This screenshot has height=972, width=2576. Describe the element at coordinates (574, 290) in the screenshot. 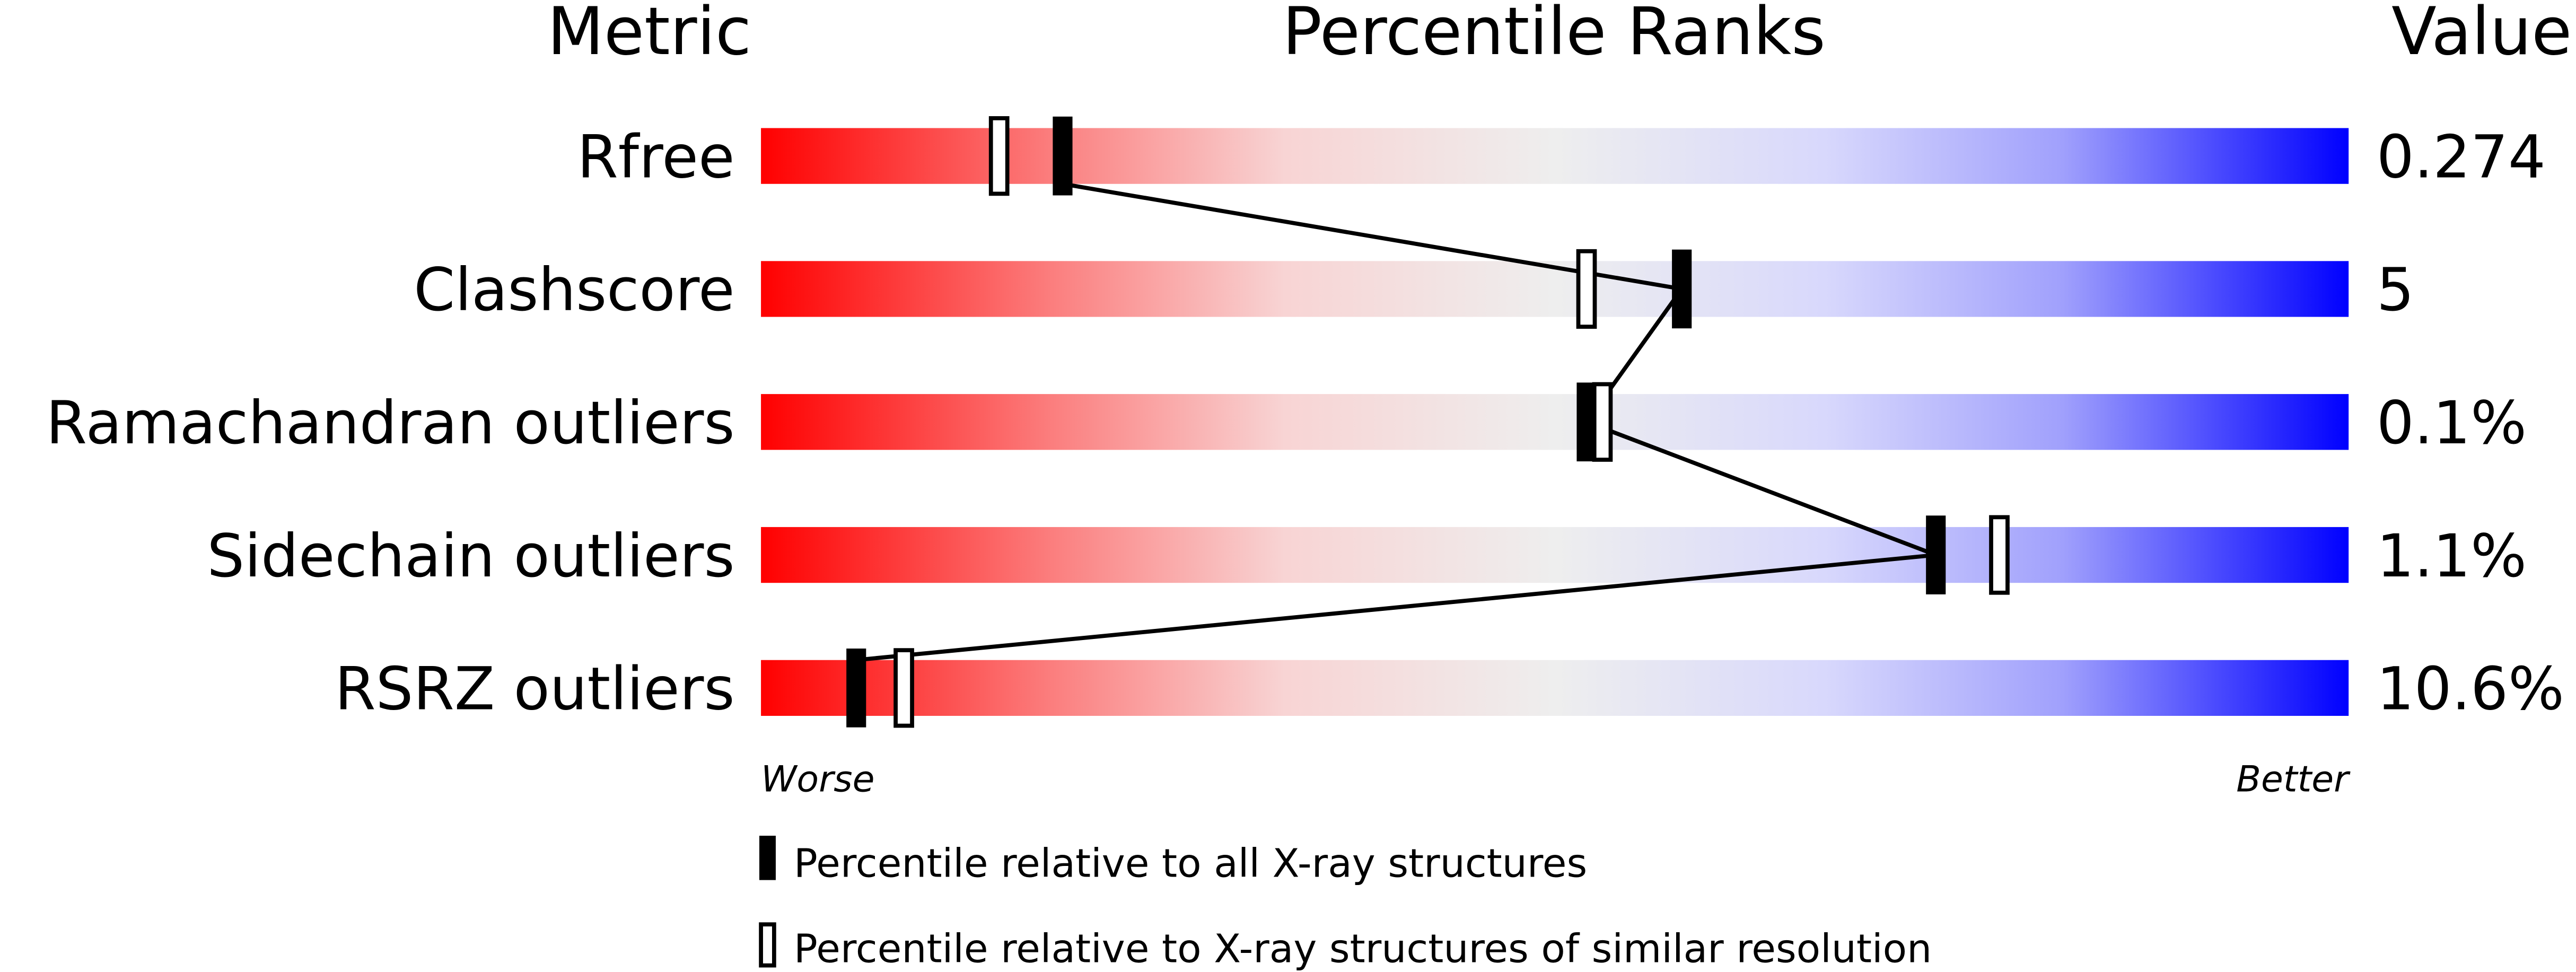

I see `metric-label: Clashscore` at that location.